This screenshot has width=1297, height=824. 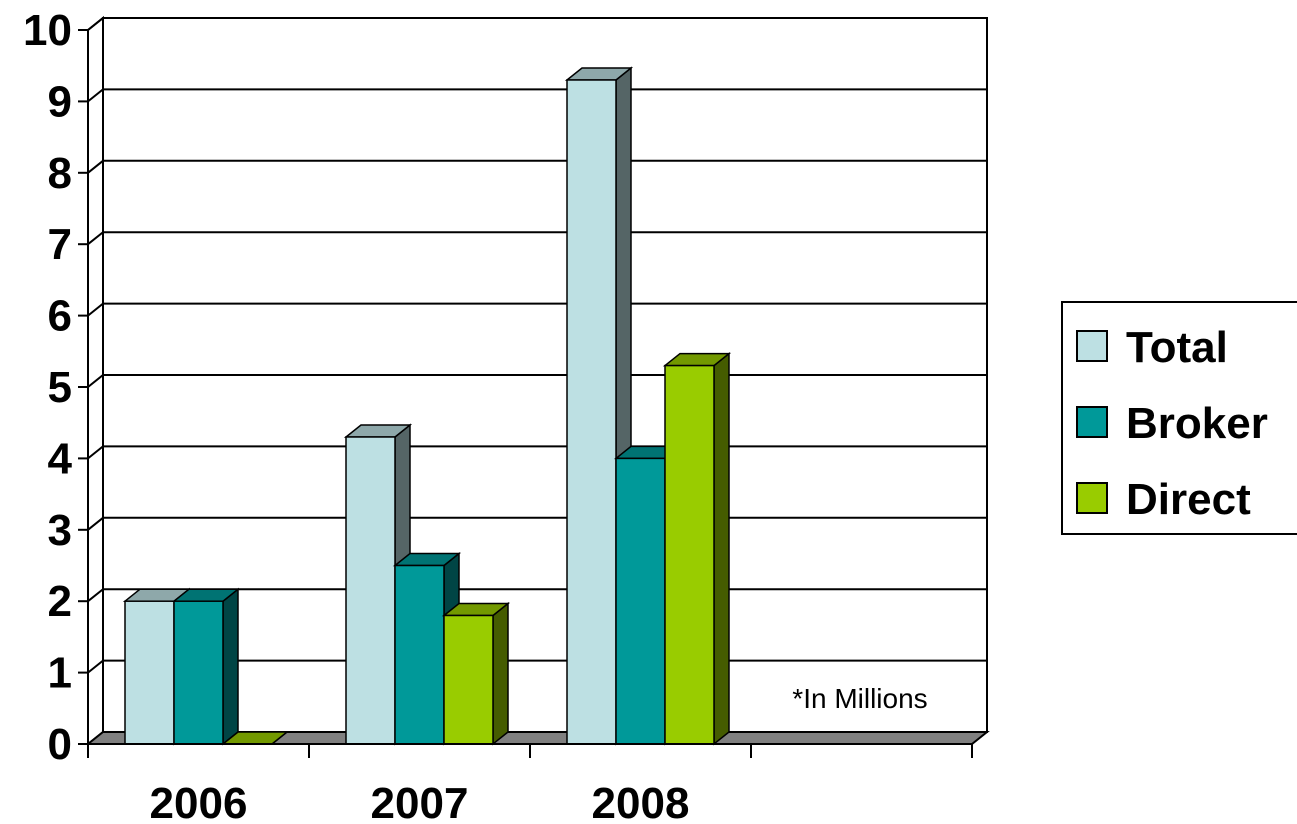 I want to click on x-tick-label: 2007, so click(x=420, y=801).